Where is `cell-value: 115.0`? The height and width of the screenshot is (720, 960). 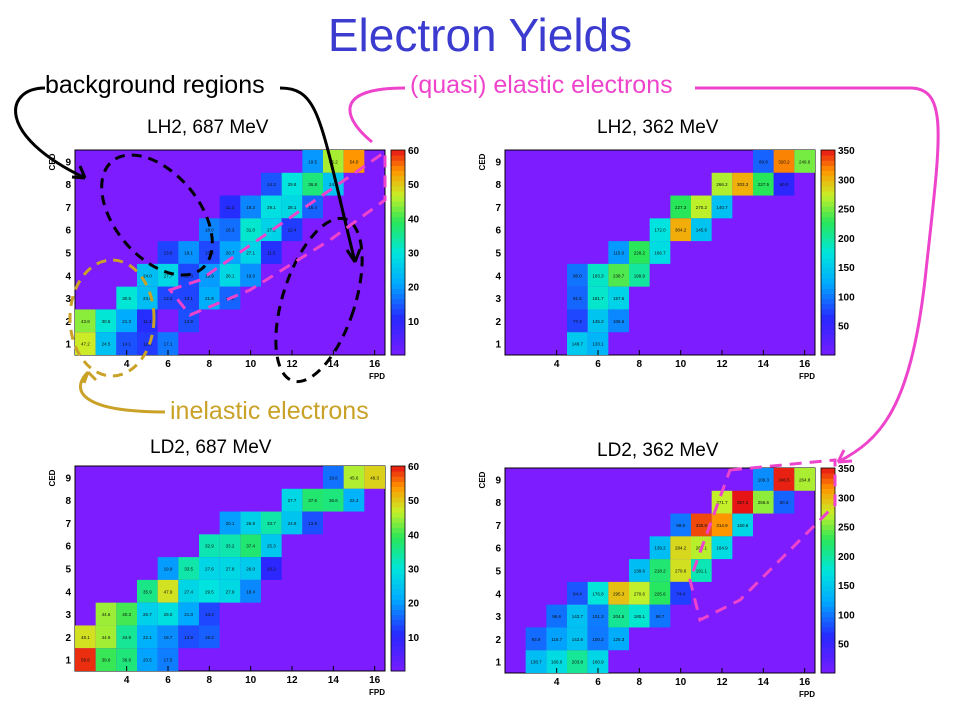 cell-value: 115.0 is located at coordinates (618, 253).